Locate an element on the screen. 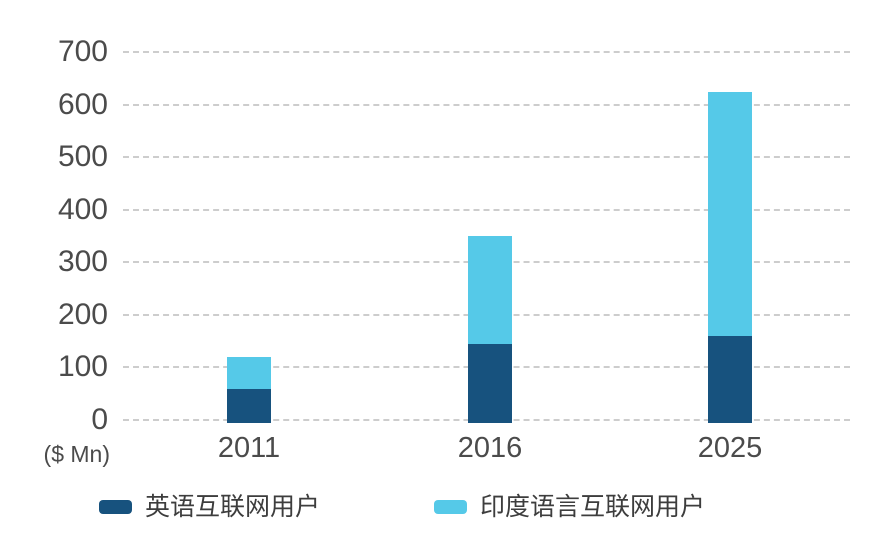  y-tick-label-600: 600 is located at coordinates (82, 104).